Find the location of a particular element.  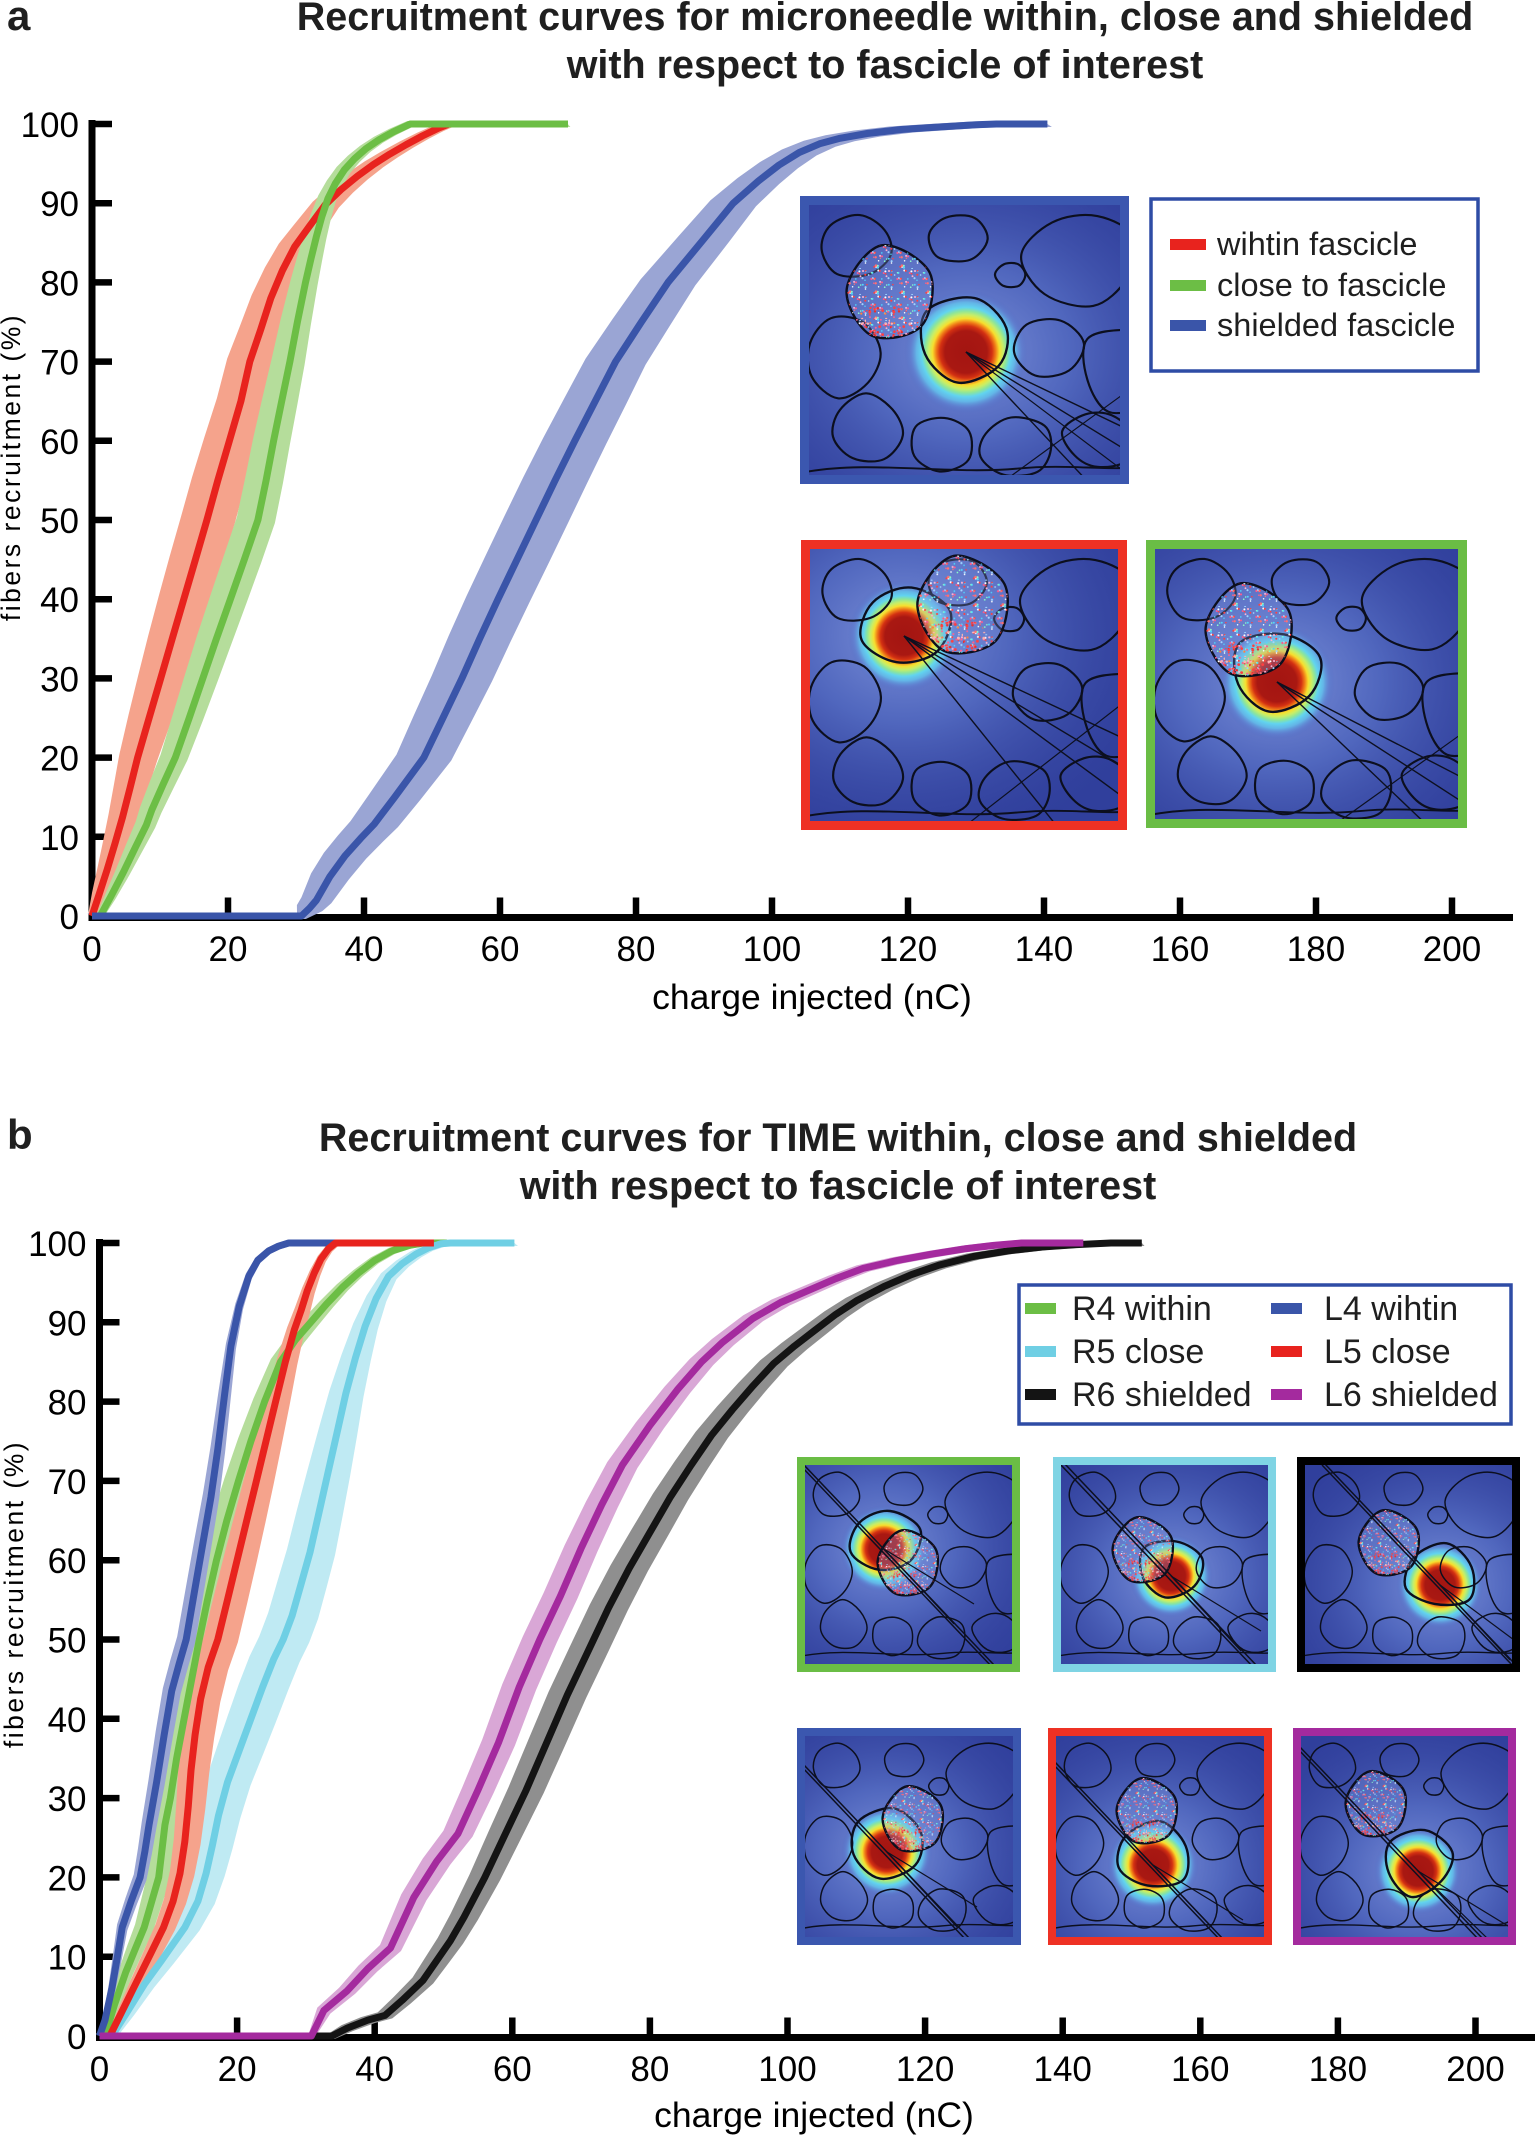

svg-text: L4 wihtin is located at coordinates (1391, 1309).